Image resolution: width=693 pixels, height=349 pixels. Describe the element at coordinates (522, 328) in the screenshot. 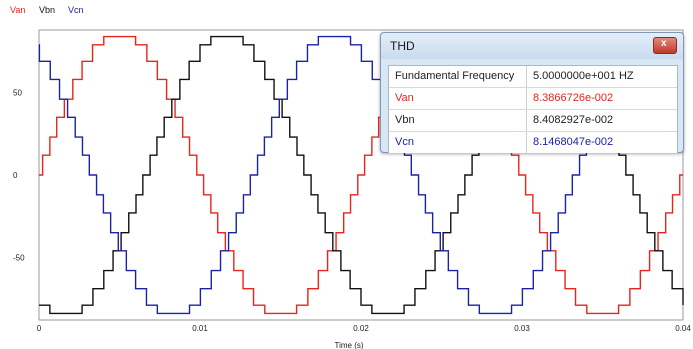

I see `x-tick-label: 0.03` at that location.